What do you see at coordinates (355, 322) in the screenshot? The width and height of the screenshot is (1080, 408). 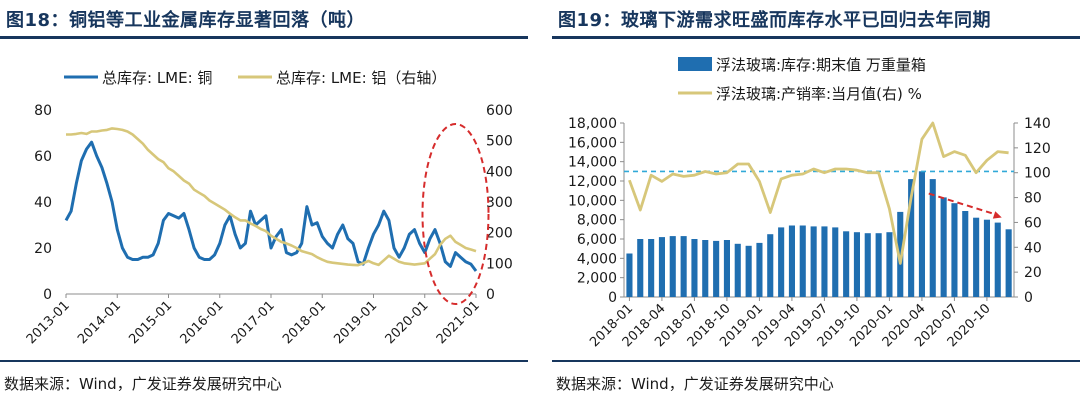 I see `x-tick-label: 2019-01` at bounding box center [355, 322].